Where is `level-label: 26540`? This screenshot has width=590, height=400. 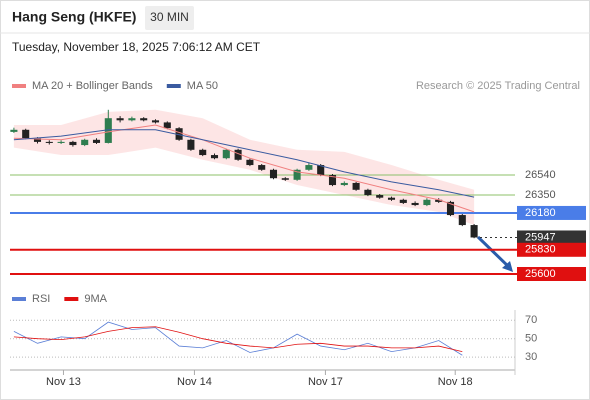
level-label: 26540 is located at coordinates (540, 175).